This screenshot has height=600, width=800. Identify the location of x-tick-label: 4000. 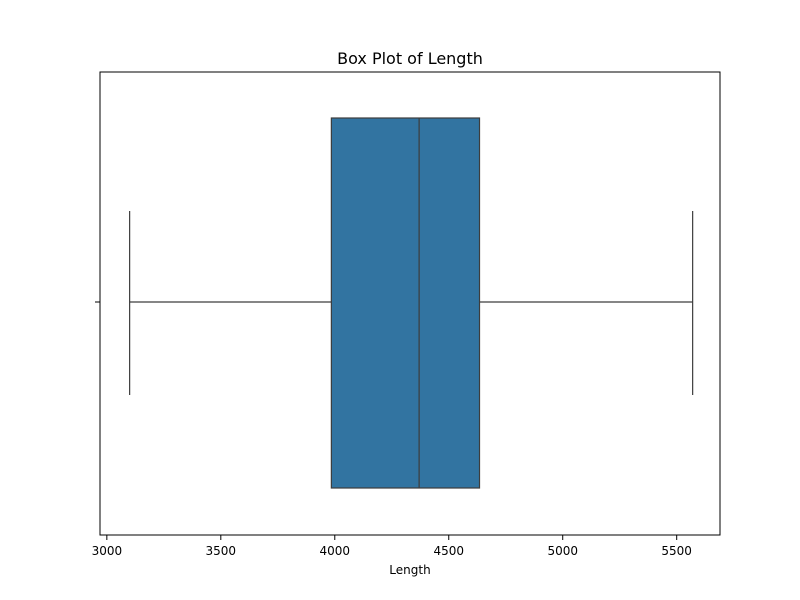
(335, 551).